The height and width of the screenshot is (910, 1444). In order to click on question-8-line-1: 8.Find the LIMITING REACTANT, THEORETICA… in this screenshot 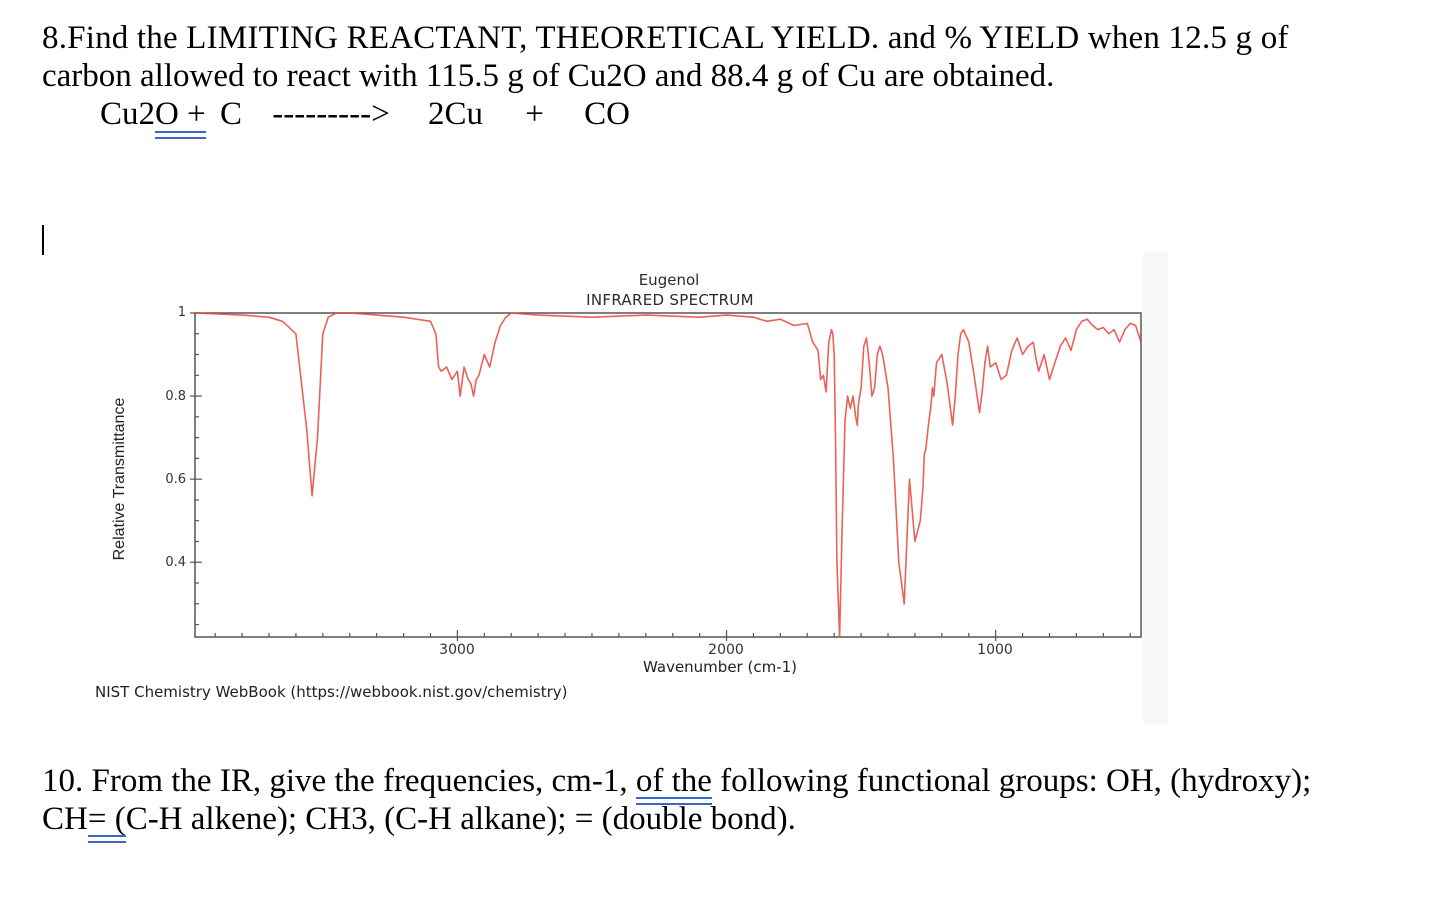, I will do `click(665, 38)`.